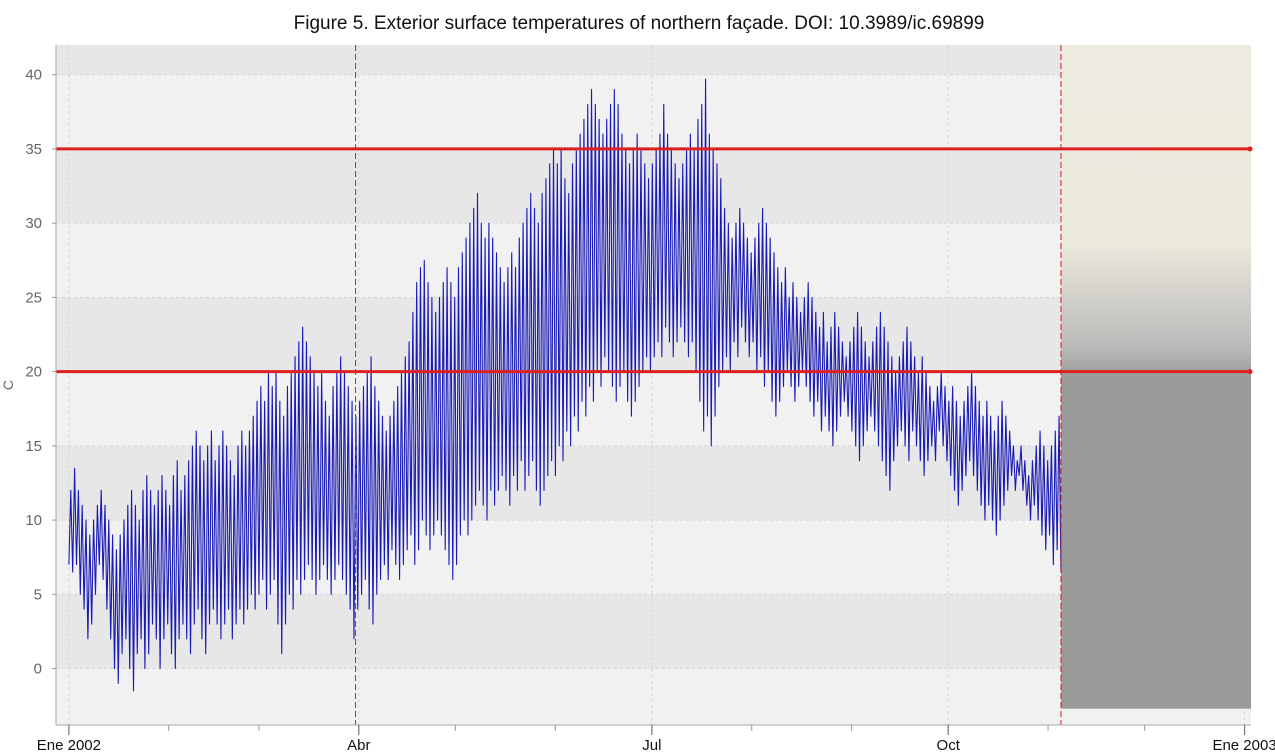 Image resolution: width=1275 pixels, height=755 pixels. Describe the element at coordinates (358, 745) in the screenshot. I see `x-tick-label: Abr` at that location.